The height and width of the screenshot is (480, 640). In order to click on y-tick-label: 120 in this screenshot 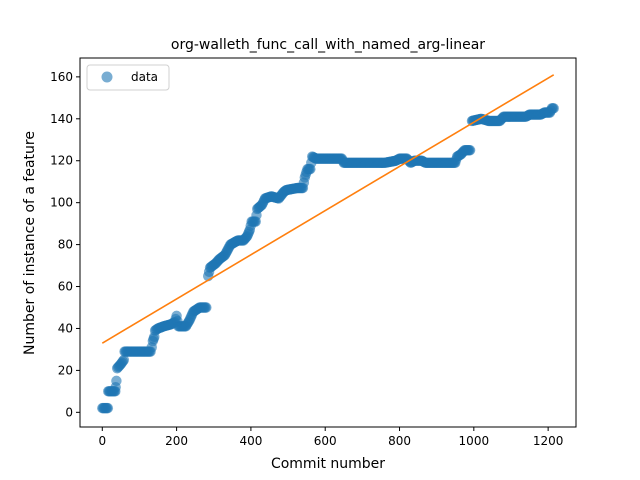, I will do `click(61, 161)`.